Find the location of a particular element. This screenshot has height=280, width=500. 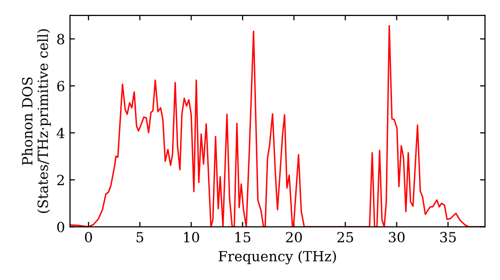

y-tick-label: 0 is located at coordinates (60, 227).